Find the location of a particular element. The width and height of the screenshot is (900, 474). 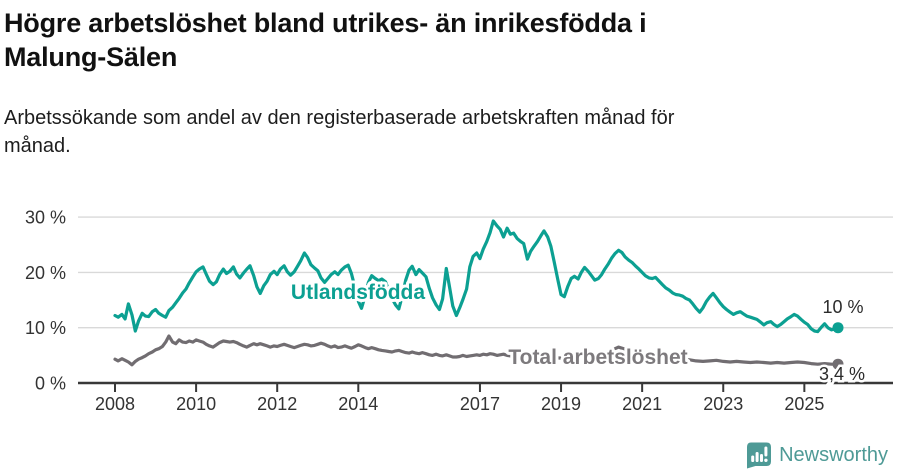

newsworthy-logo-icon is located at coordinates (759, 455).